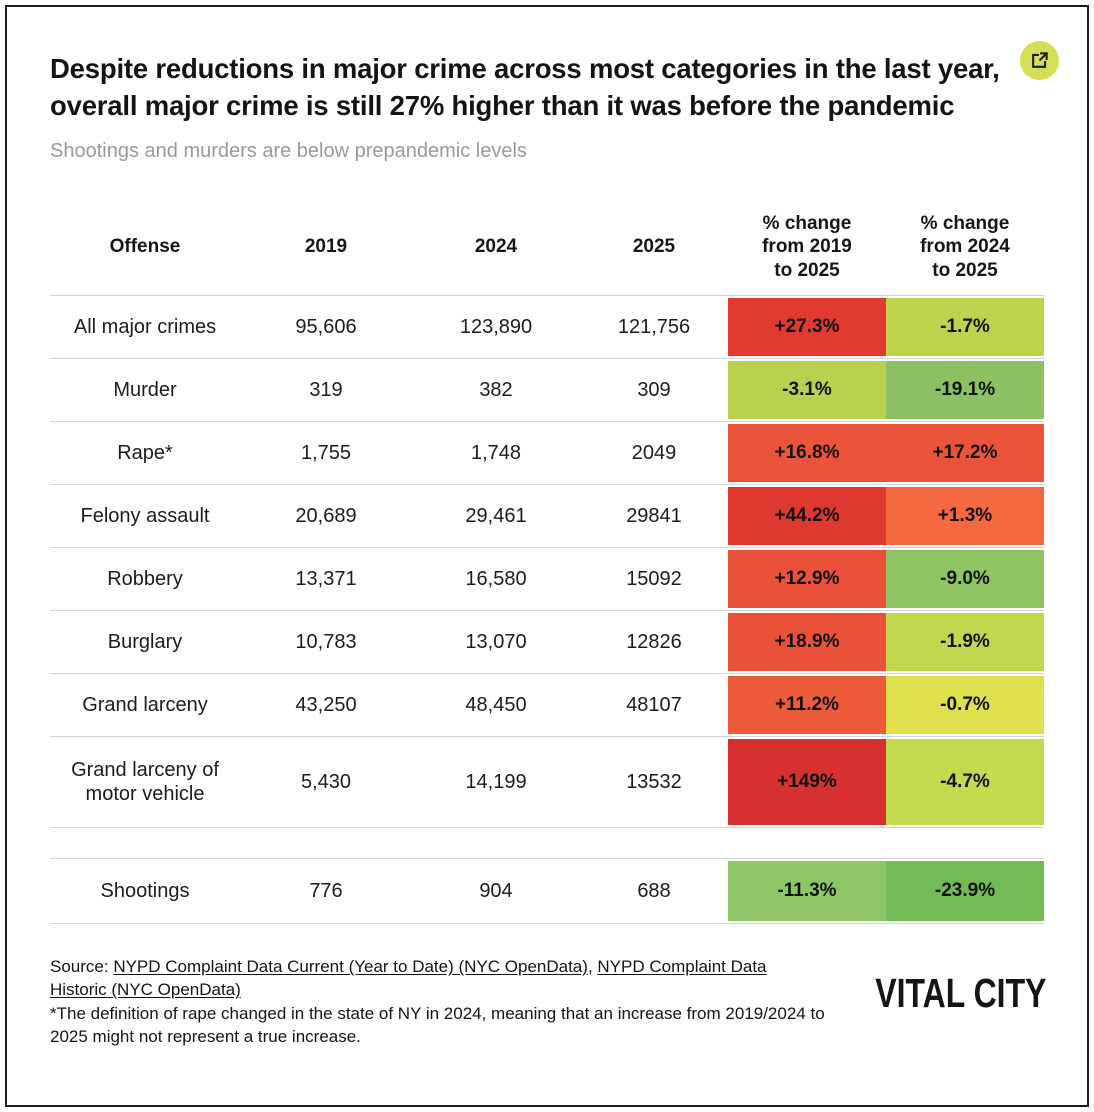 Image resolution: width=1094 pixels, height=1112 pixels. Describe the element at coordinates (807, 247) in the screenshot. I see `col-header-pct-2019-2025: % change from 2019 to 2025` at that location.